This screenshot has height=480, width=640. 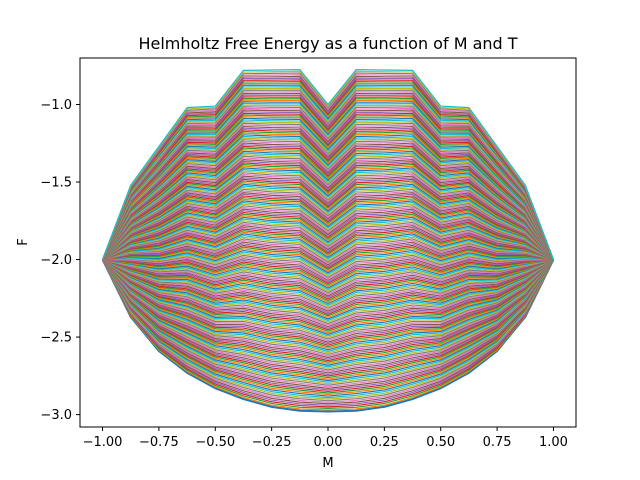 I want to click on y-tick-label: −1.0, so click(x=56, y=105).